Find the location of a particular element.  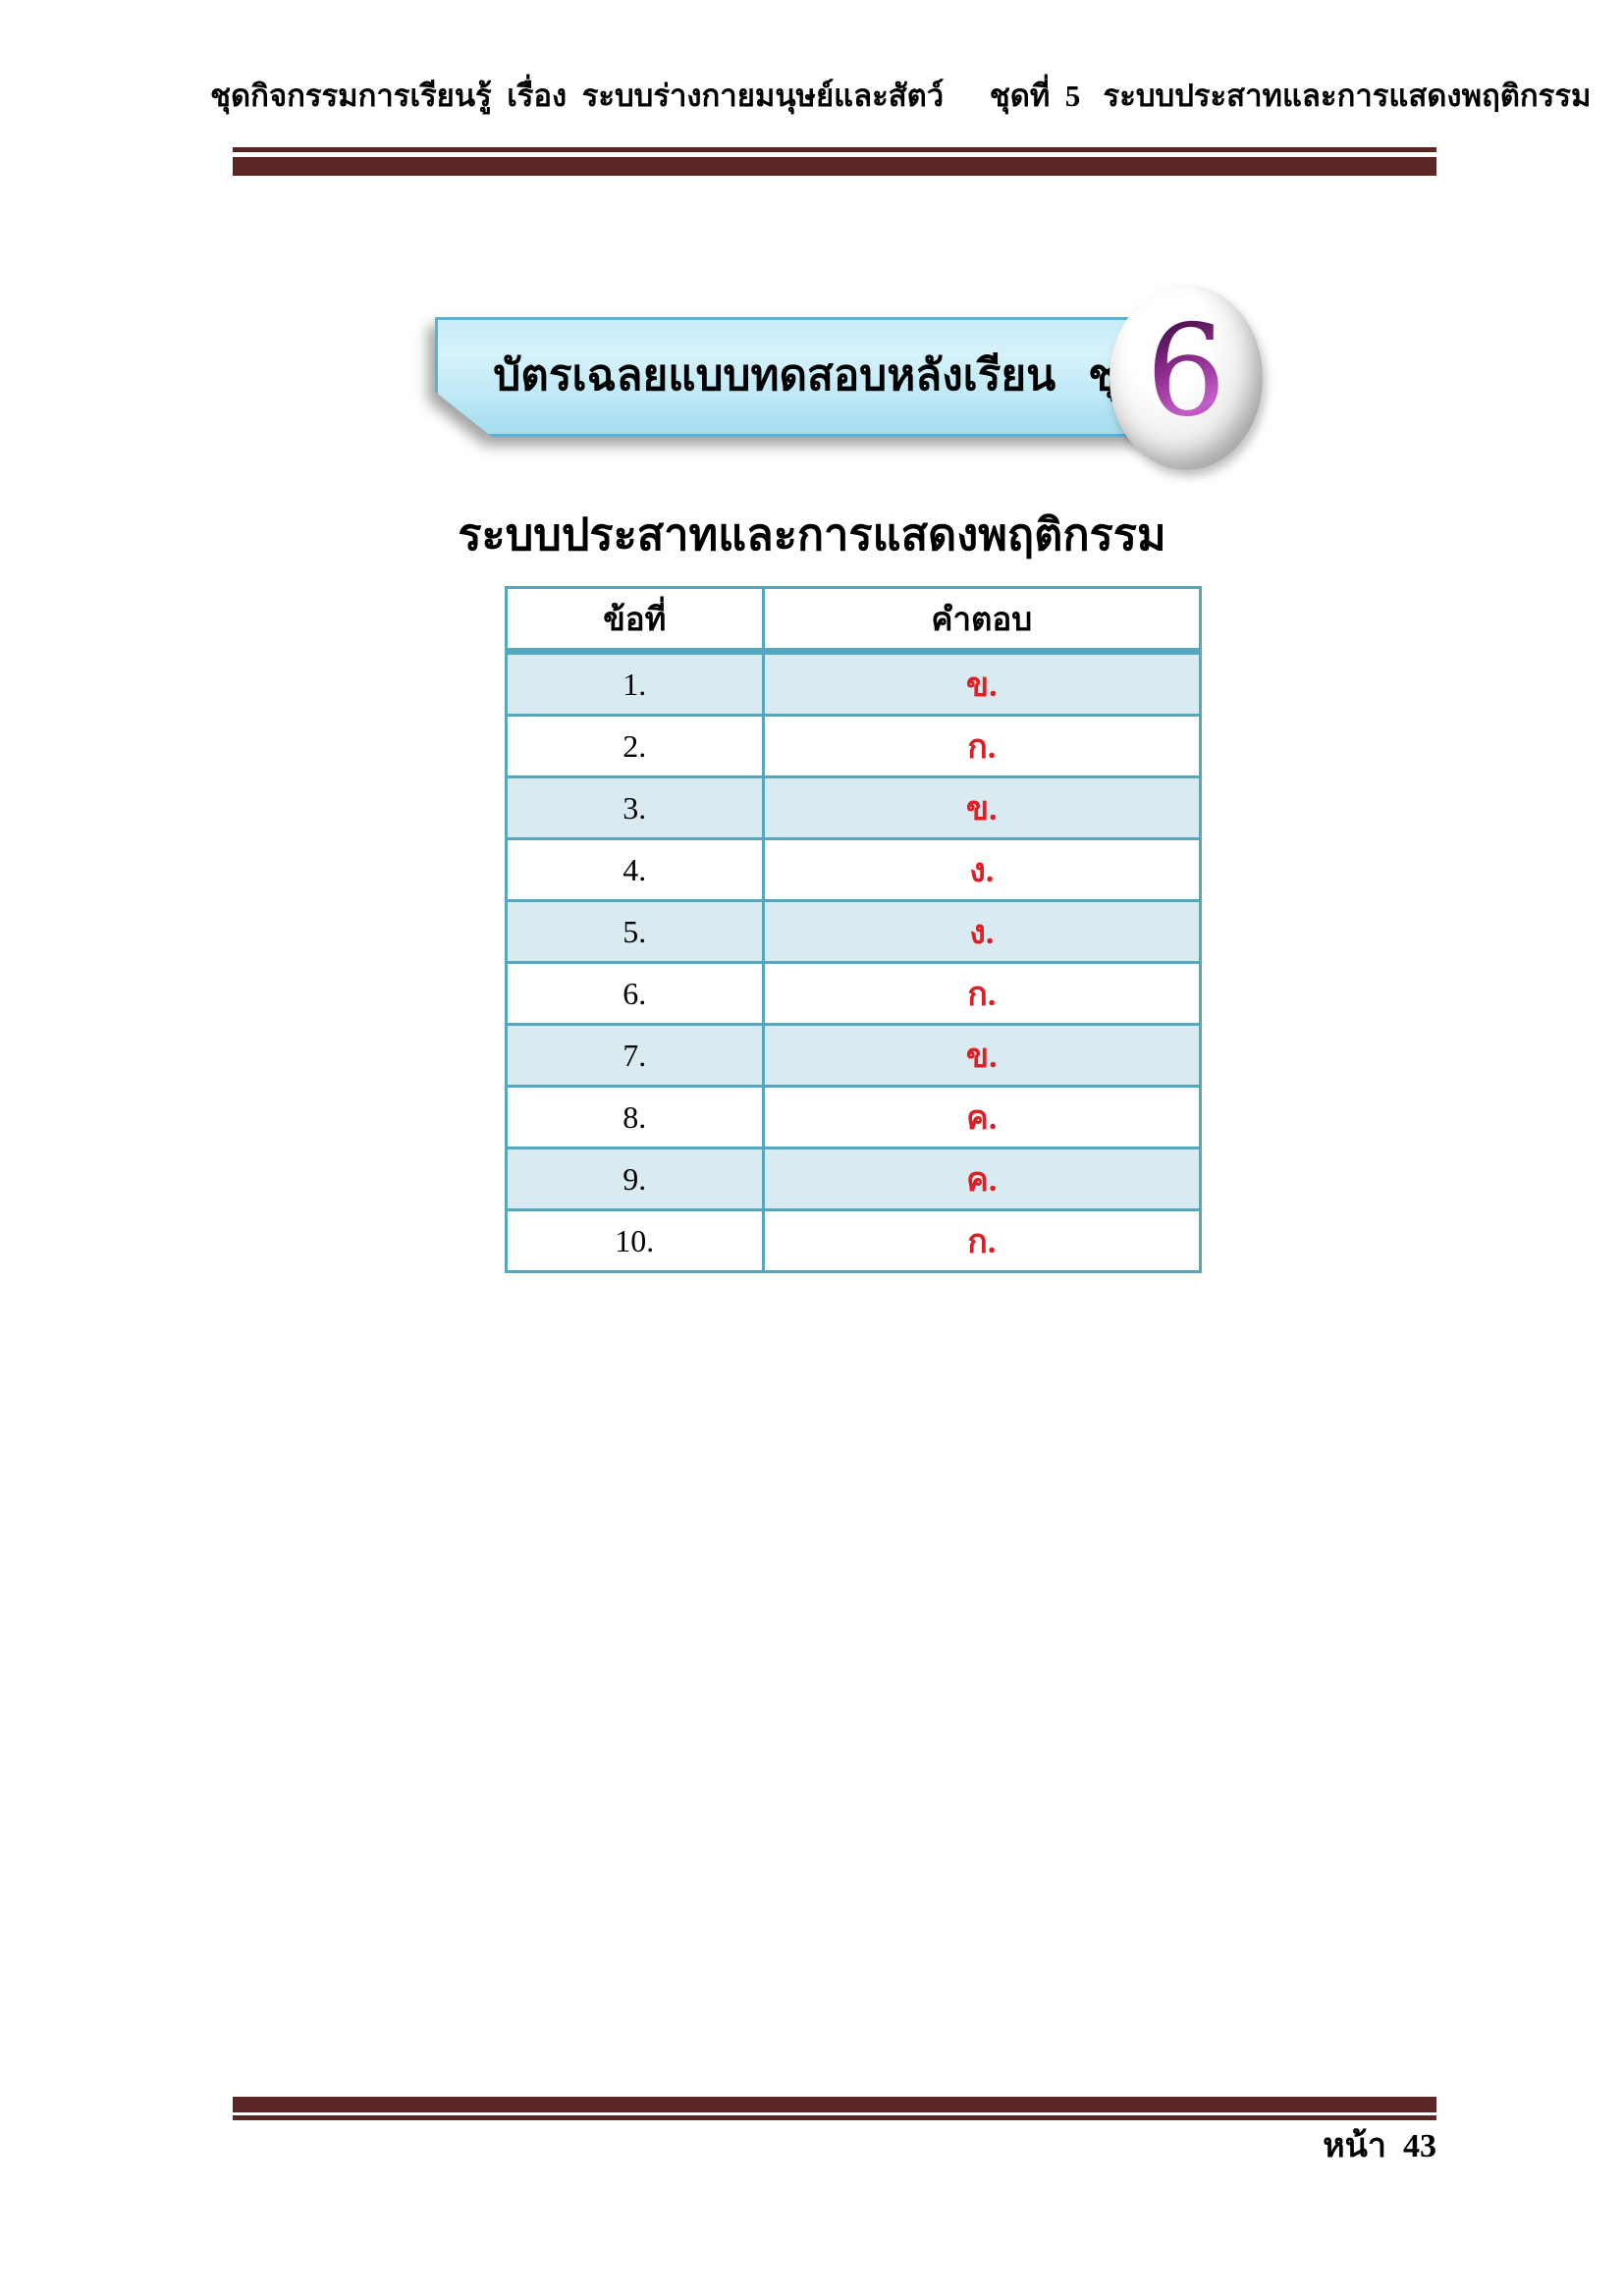

page-number-label: หน้า is located at coordinates (1354, 2146).